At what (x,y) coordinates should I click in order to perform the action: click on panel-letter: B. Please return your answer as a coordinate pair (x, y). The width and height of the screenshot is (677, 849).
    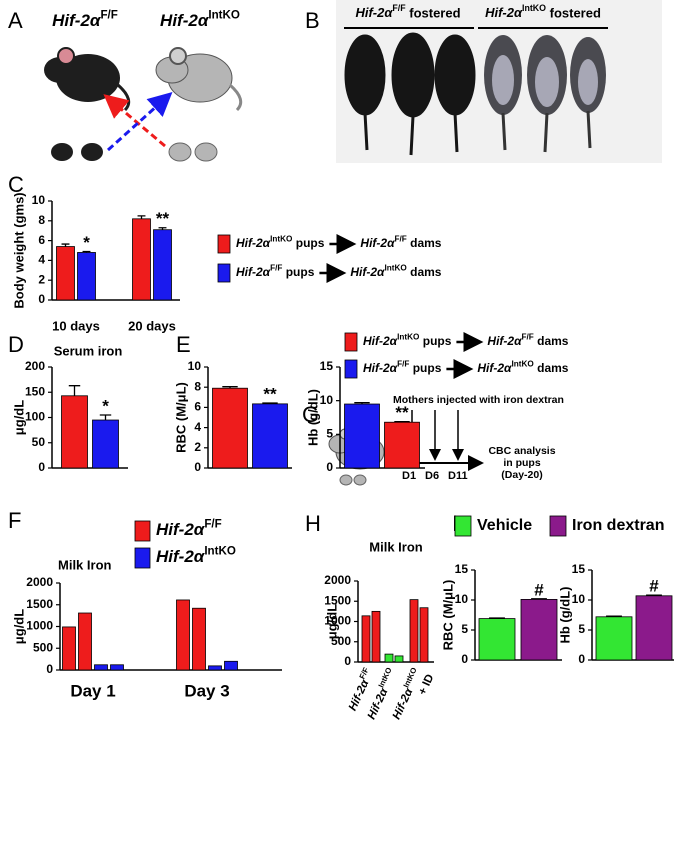
    Looking at the image, I should click on (312, 20).